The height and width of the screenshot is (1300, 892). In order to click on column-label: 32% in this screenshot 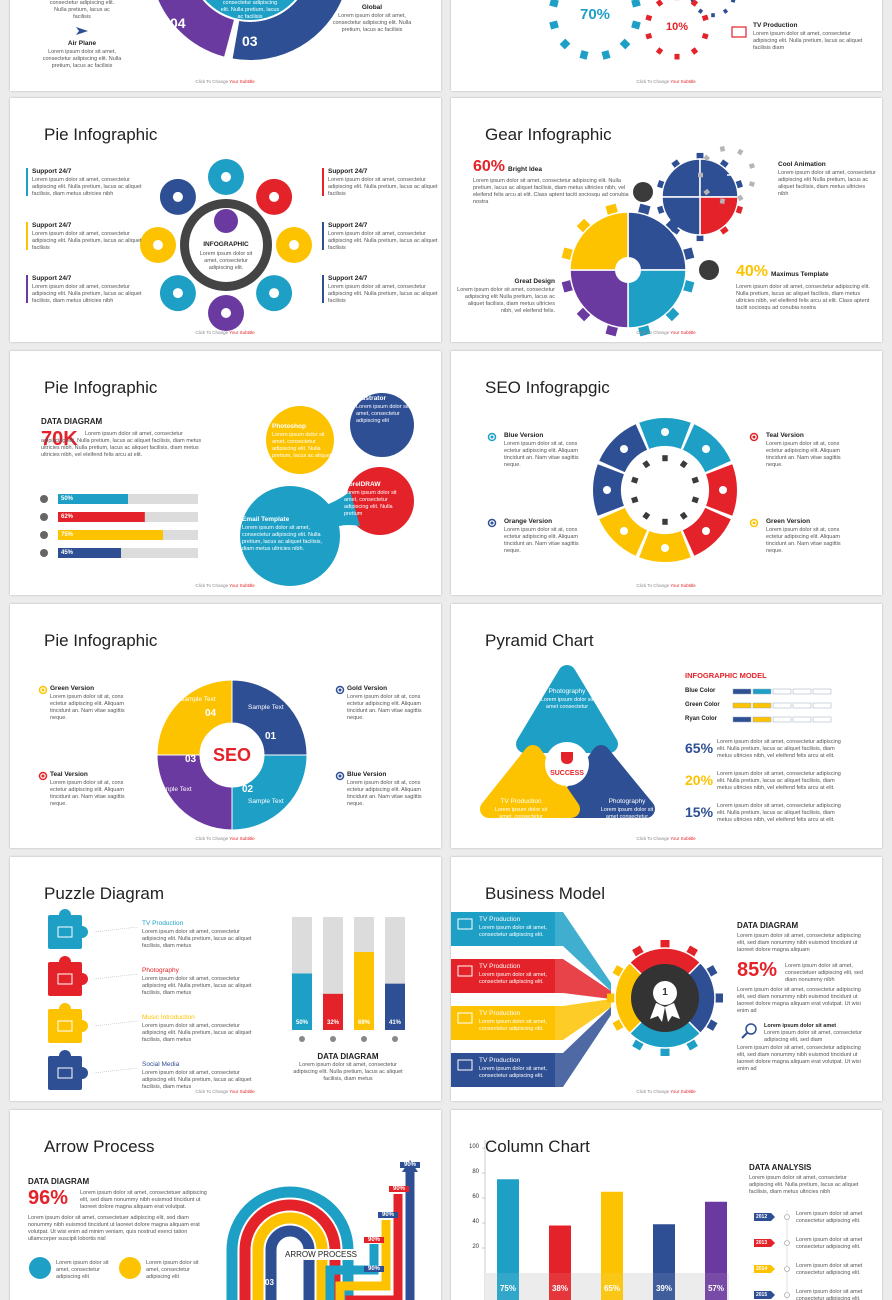, I will do `click(332, 1023)`.